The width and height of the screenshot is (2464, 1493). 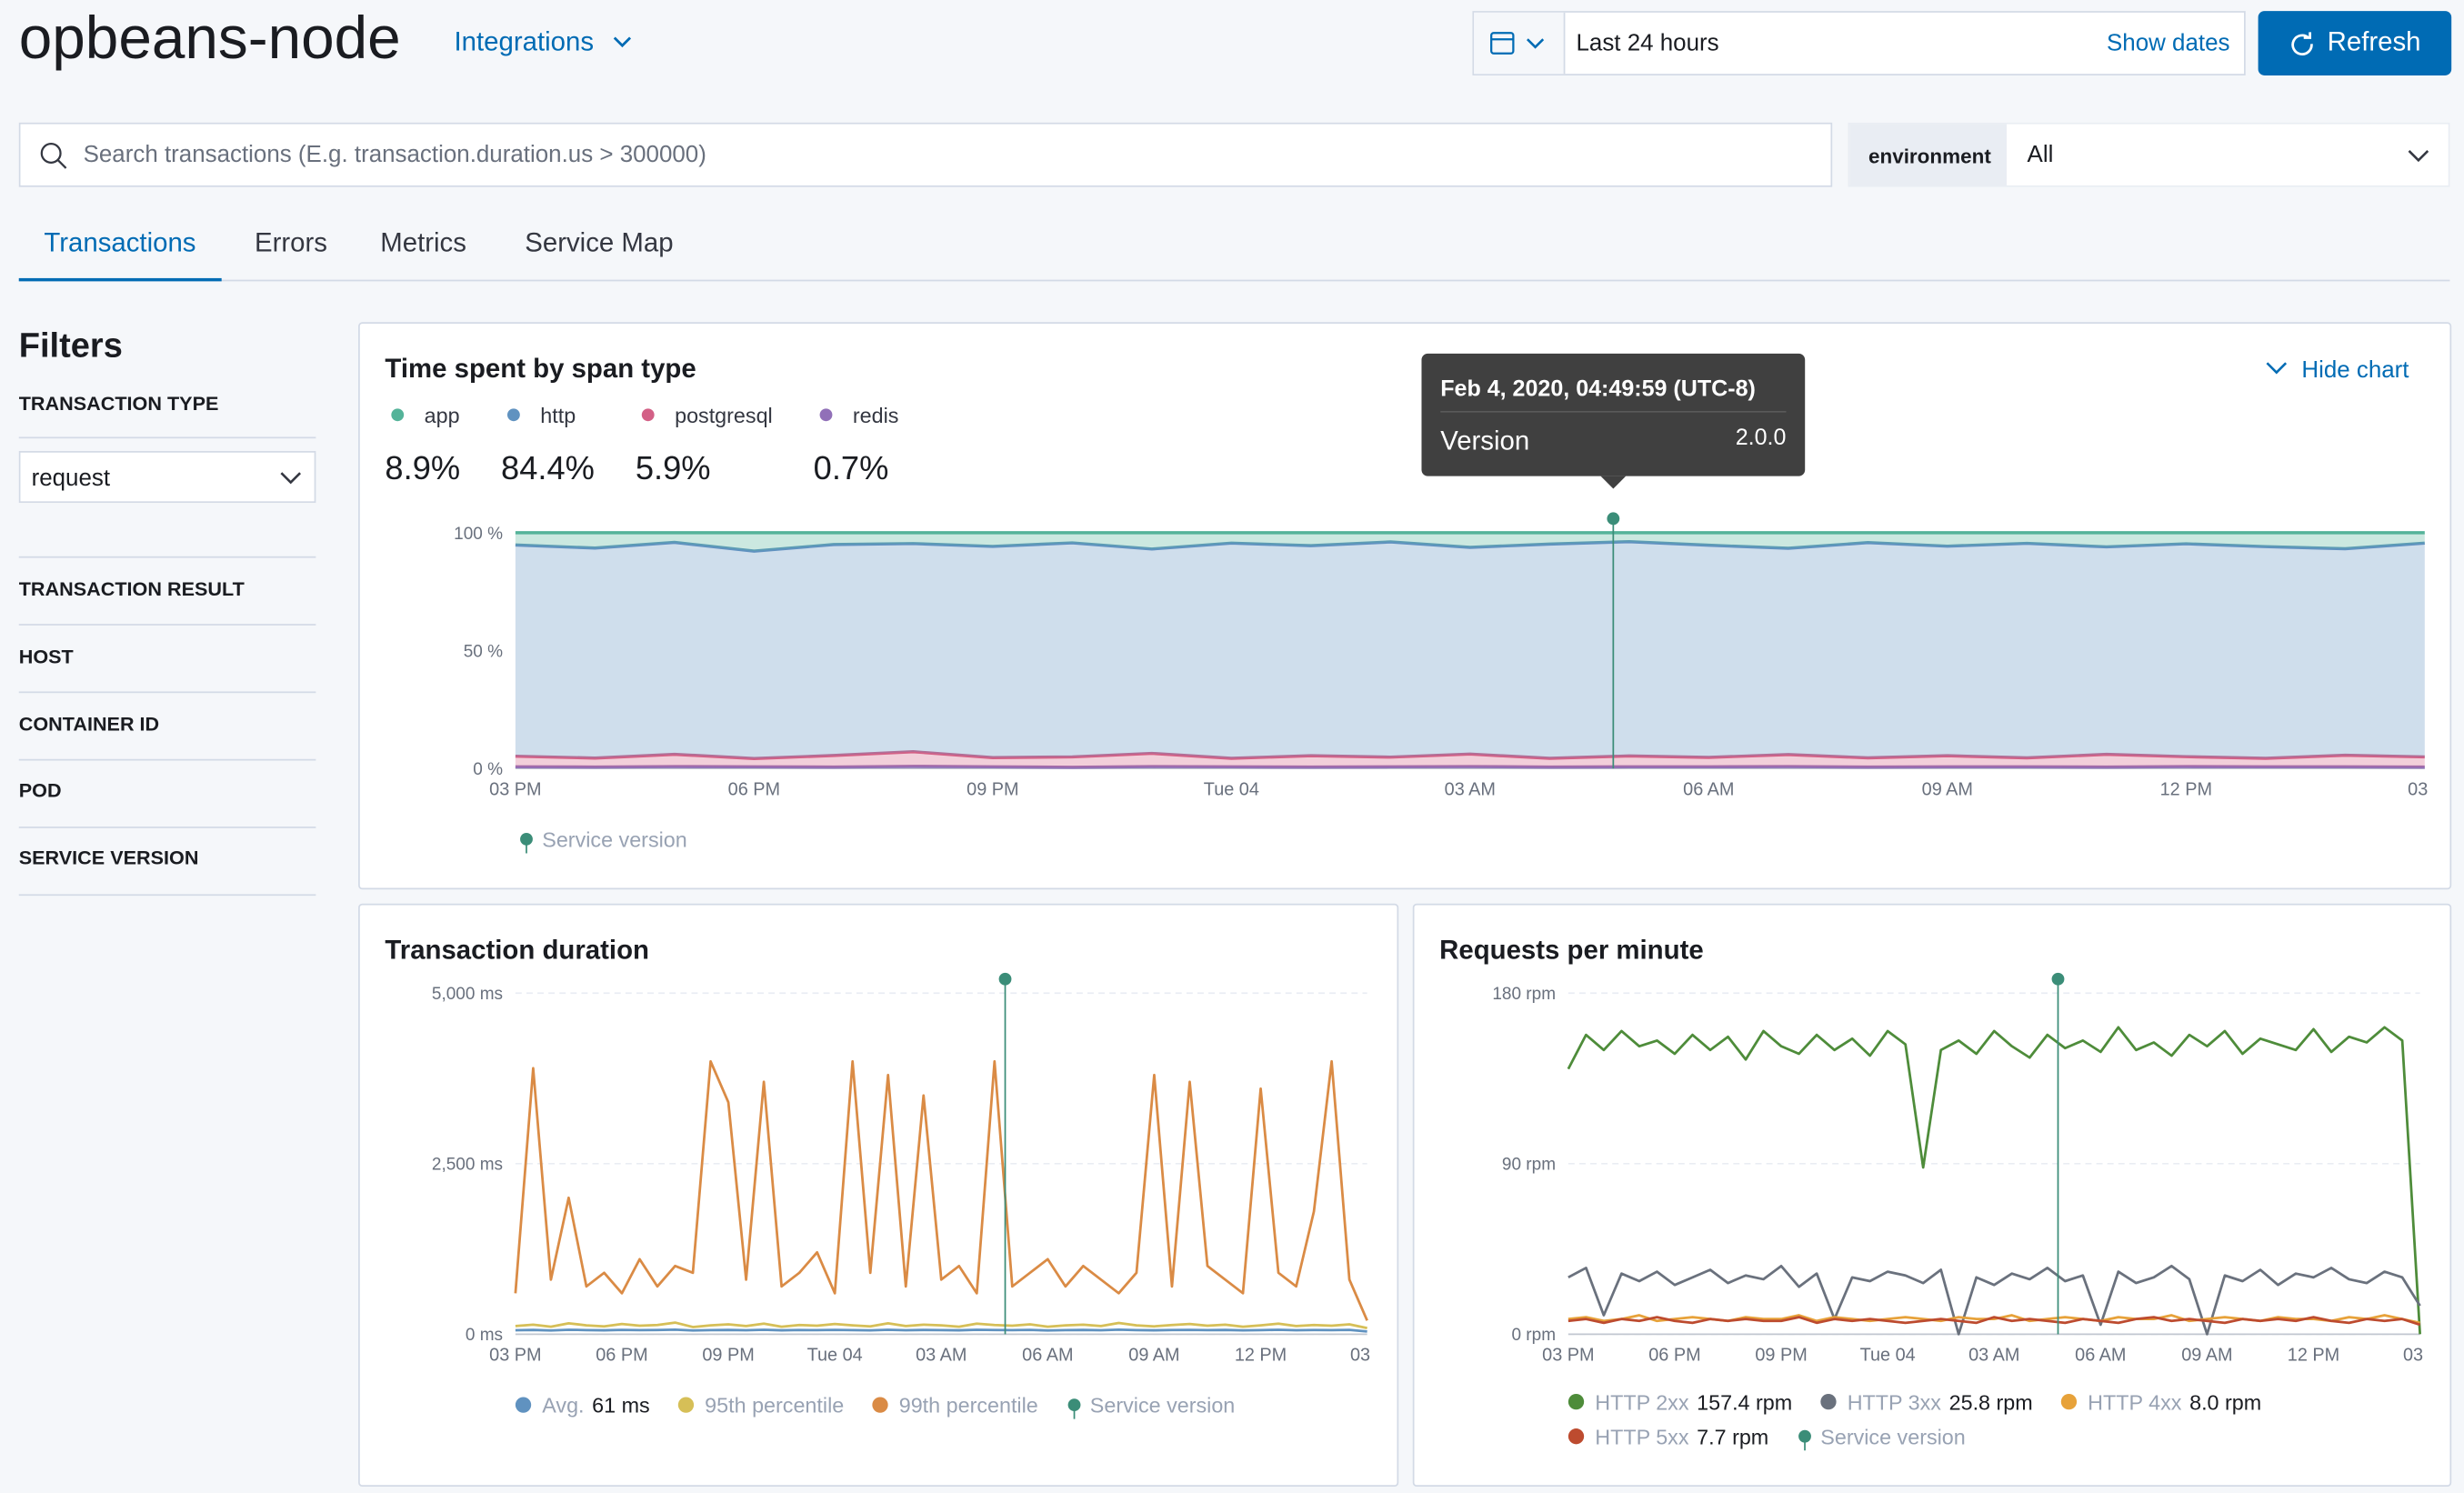 What do you see at coordinates (600, 242) in the screenshot?
I see `tab: Service Map` at bounding box center [600, 242].